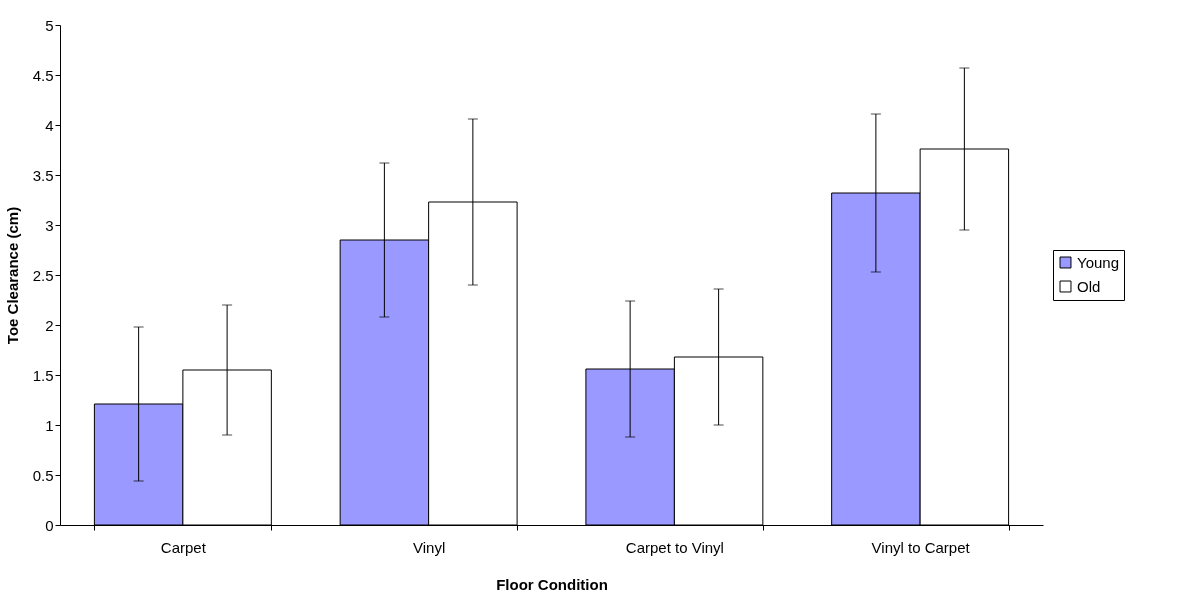 This screenshot has width=1203, height=616. I want to click on y-tick-label: 2.5, so click(43, 275).